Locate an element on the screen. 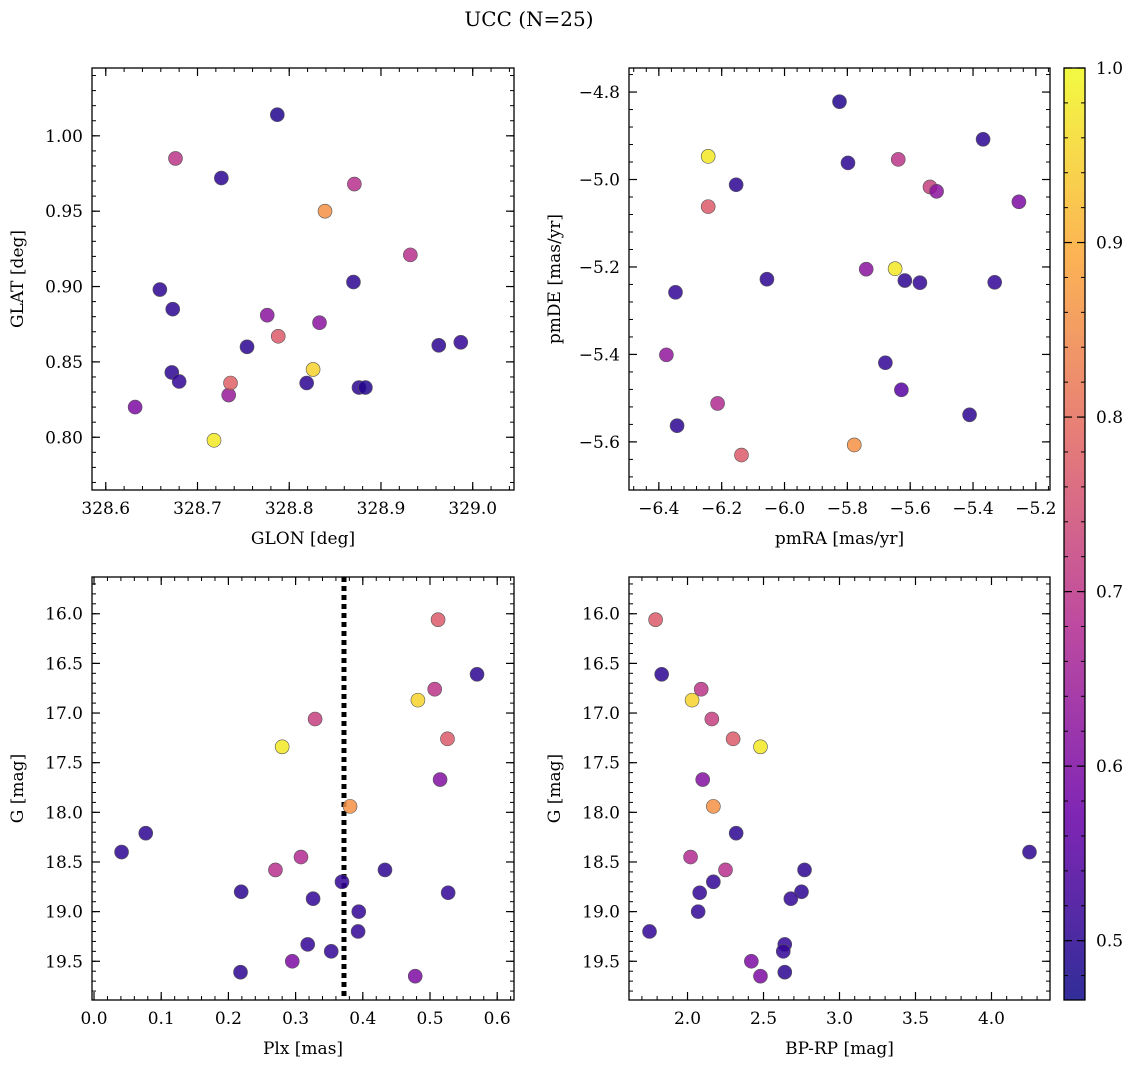 This screenshot has width=1136, height=1067. y-tick-label: 0.95 is located at coordinates (64, 212).